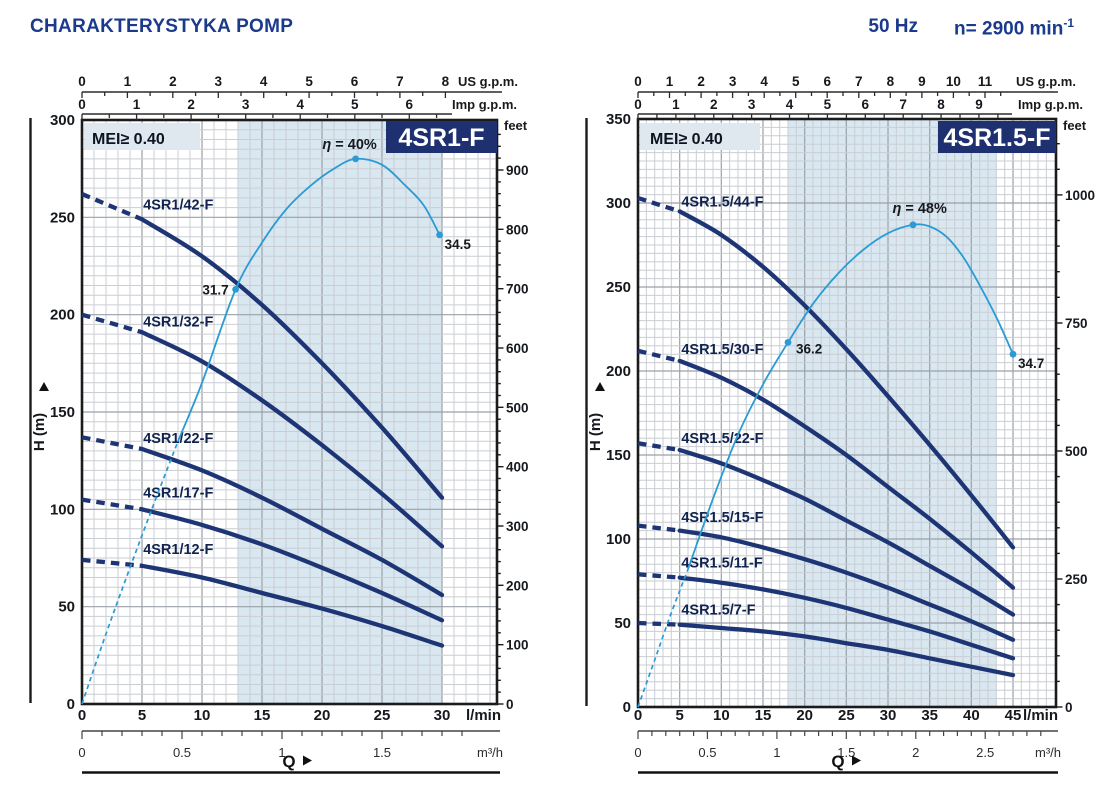 This screenshot has width=1102, height=799. I want to click on tick-label: 50, so click(66, 607).